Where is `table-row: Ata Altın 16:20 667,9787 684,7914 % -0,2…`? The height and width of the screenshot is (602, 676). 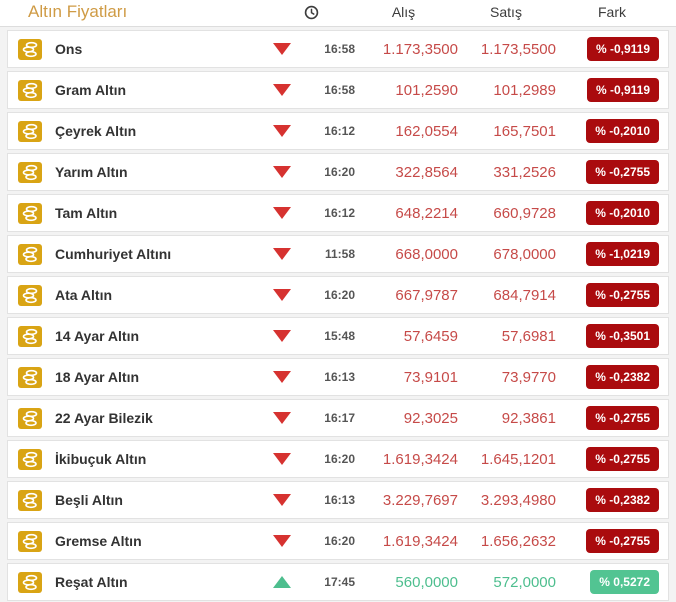 table-row: Ata Altın 16:20 667,9787 684,7914 % -0,2… is located at coordinates (338, 295).